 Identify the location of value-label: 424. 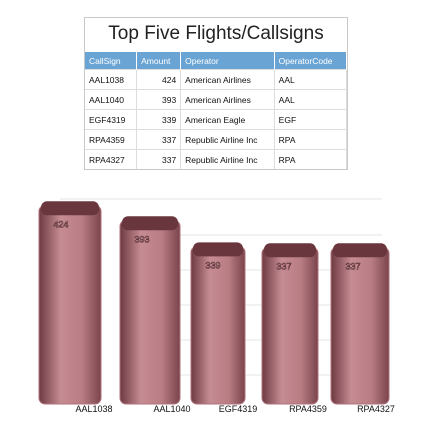
(60, 224).